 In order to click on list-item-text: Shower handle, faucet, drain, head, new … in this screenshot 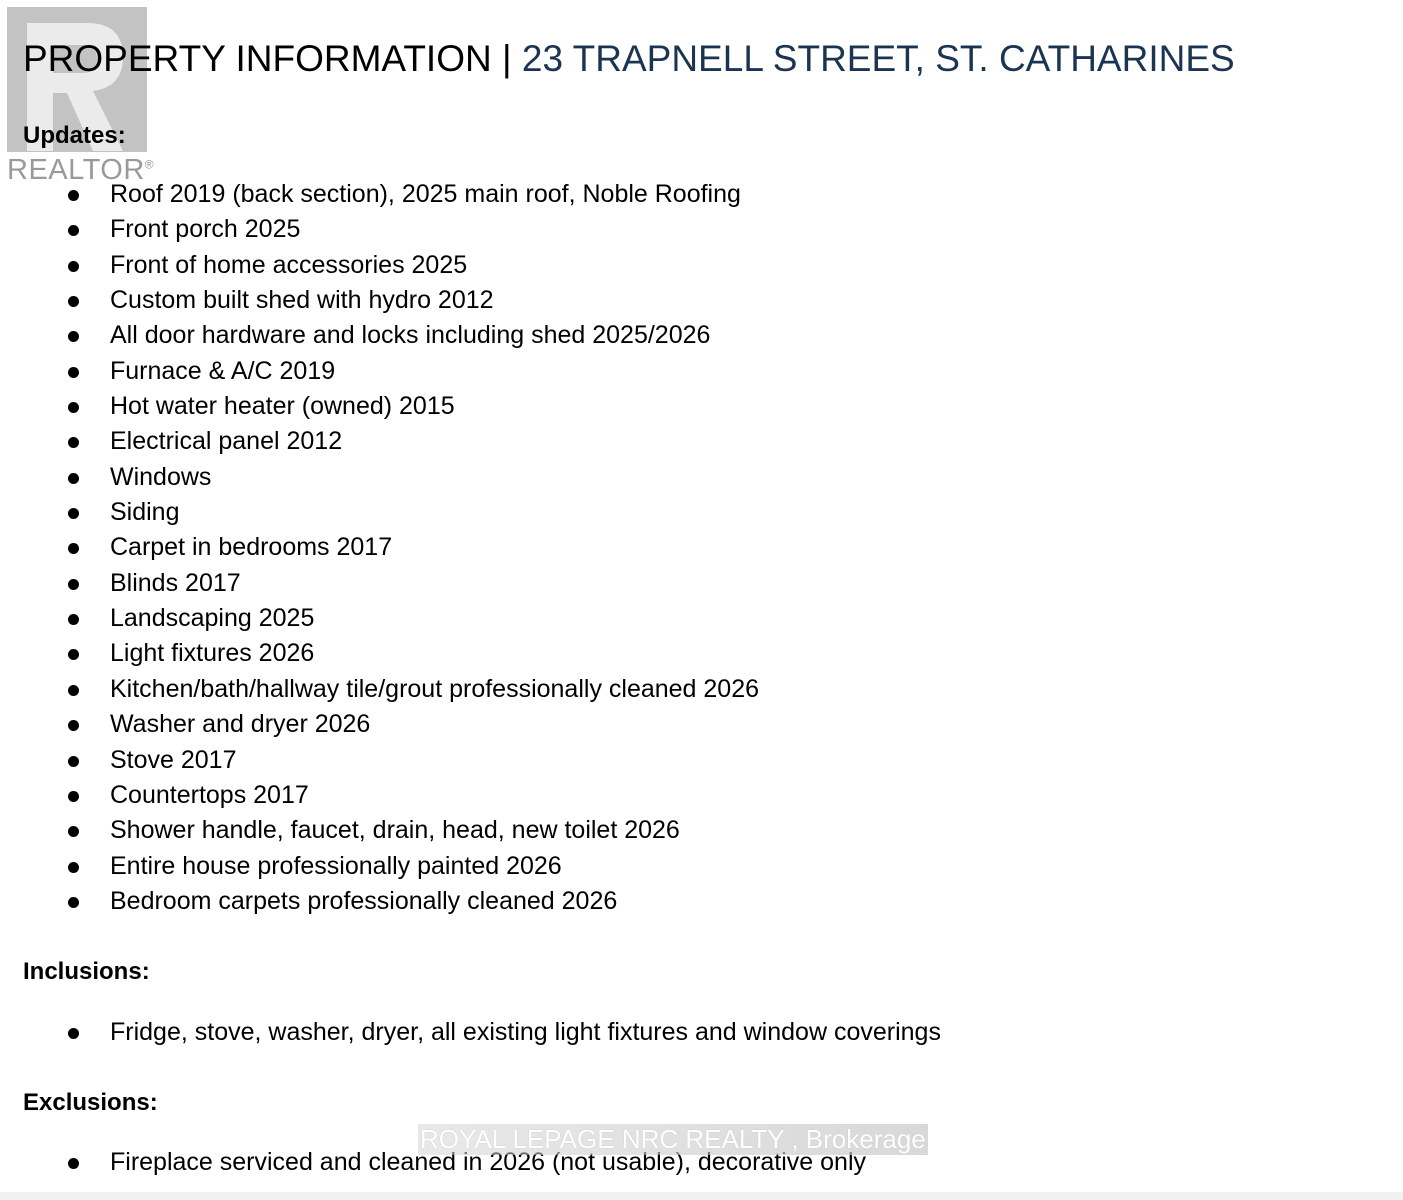, I will do `click(395, 830)`.